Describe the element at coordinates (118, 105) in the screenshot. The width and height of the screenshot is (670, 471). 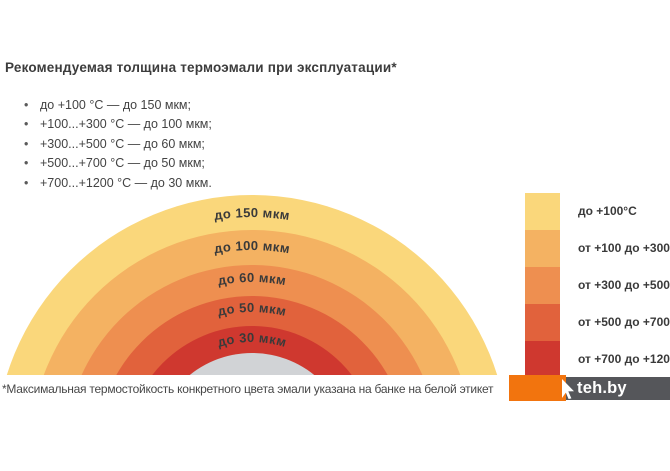
I see `list-item: до +100 °C — до 150 мкм;` at that location.